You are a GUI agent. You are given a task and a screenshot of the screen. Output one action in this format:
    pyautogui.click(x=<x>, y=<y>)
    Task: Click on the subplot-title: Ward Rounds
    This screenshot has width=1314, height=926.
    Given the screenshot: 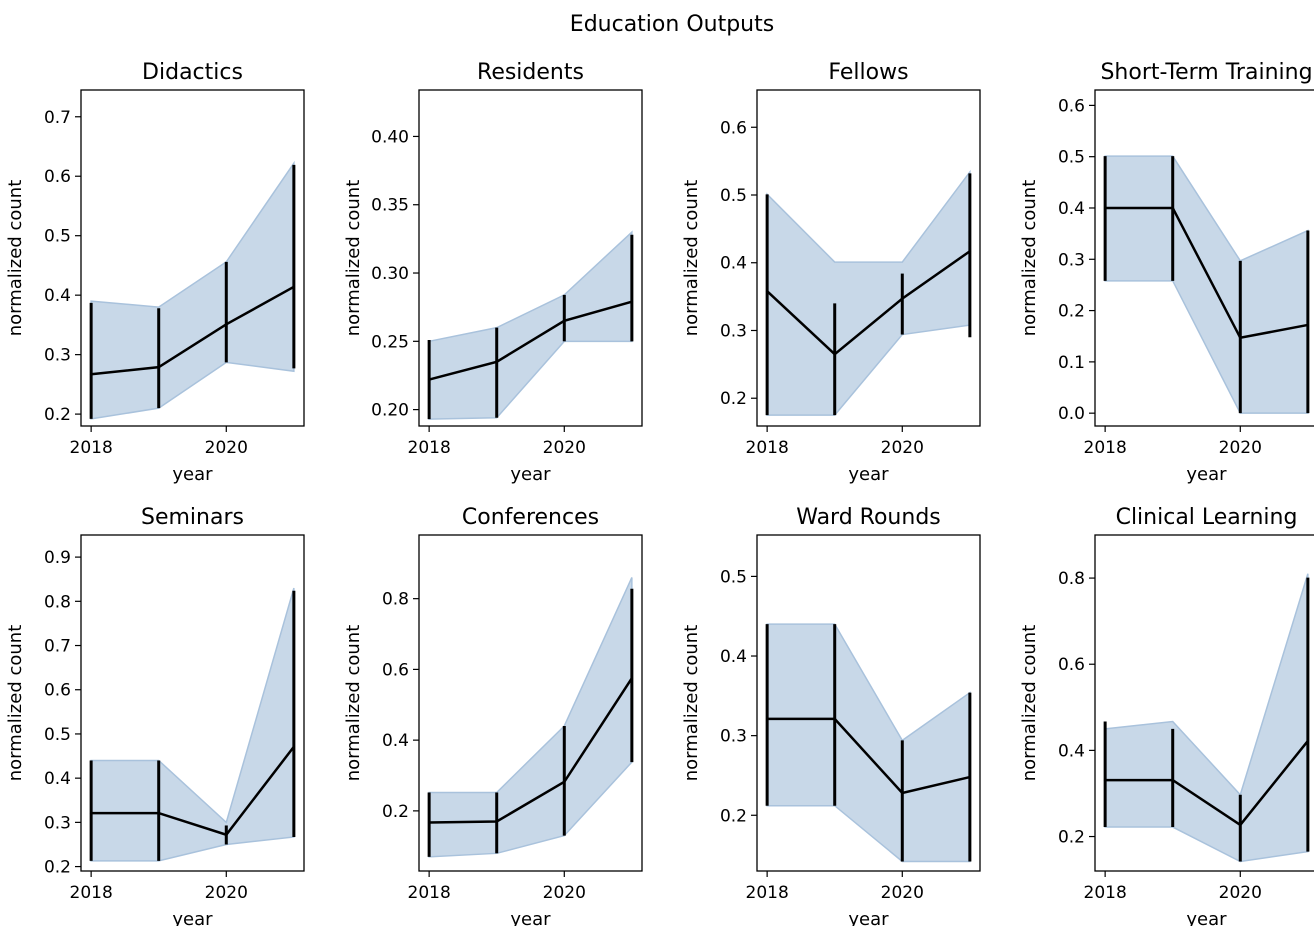 What is the action you would take?
    pyautogui.click(x=868, y=517)
    